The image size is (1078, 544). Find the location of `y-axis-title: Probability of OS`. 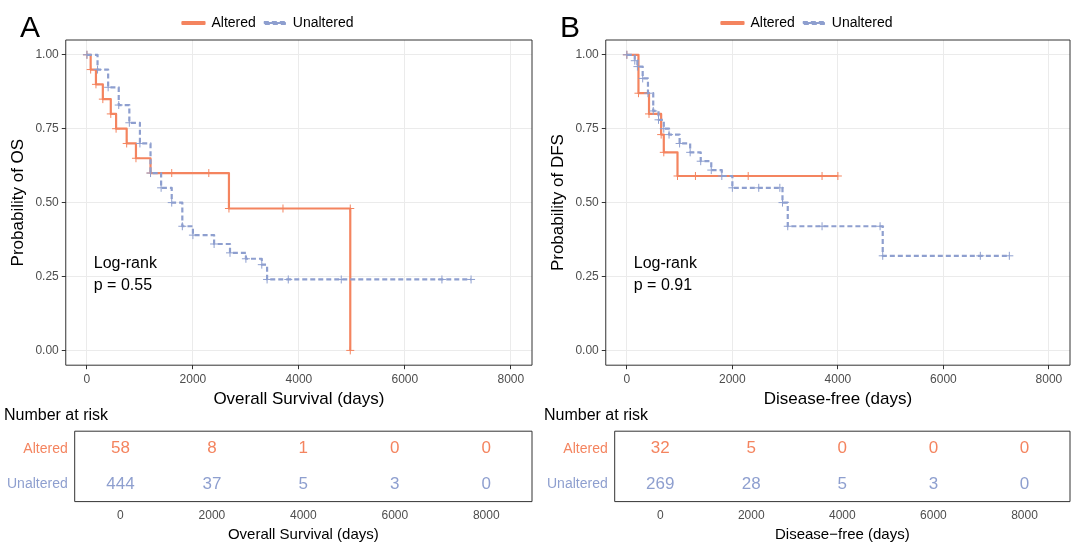

y-axis-title: Probability of OS is located at coordinates (17, 202).